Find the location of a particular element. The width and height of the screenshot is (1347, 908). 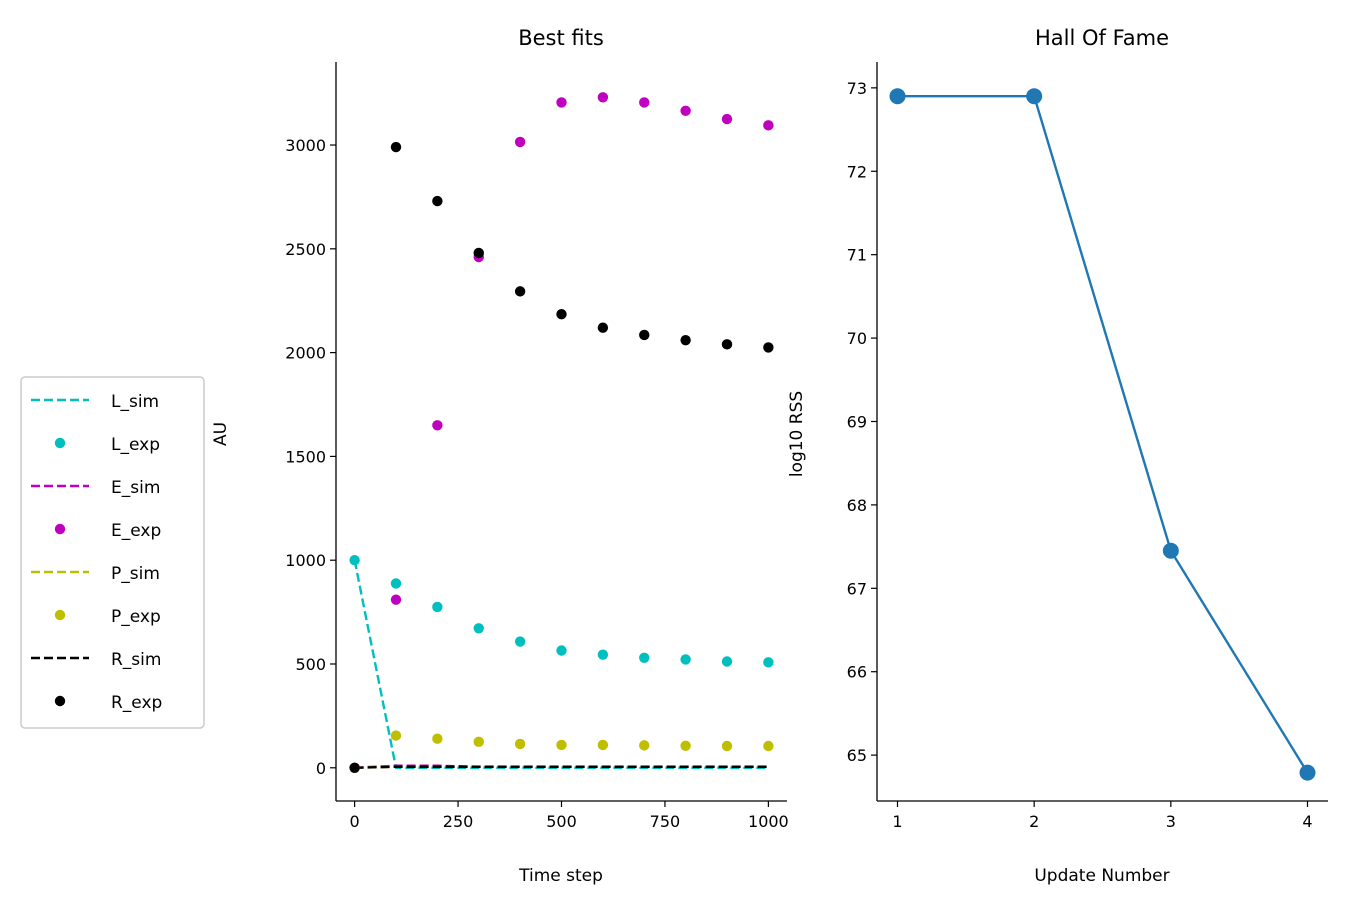

y-tick-label: 69 is located at coordinates (857, 421).